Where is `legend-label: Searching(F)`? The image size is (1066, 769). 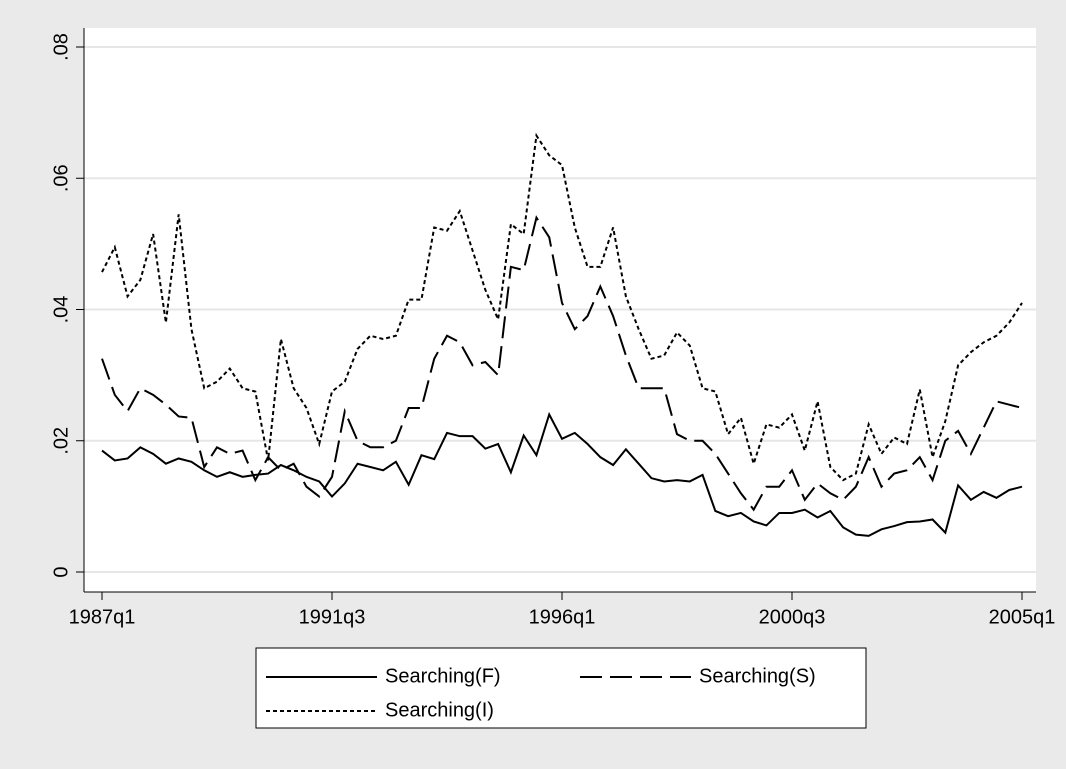
legend-label: Searching(F) is located at coordinates (443, 676).